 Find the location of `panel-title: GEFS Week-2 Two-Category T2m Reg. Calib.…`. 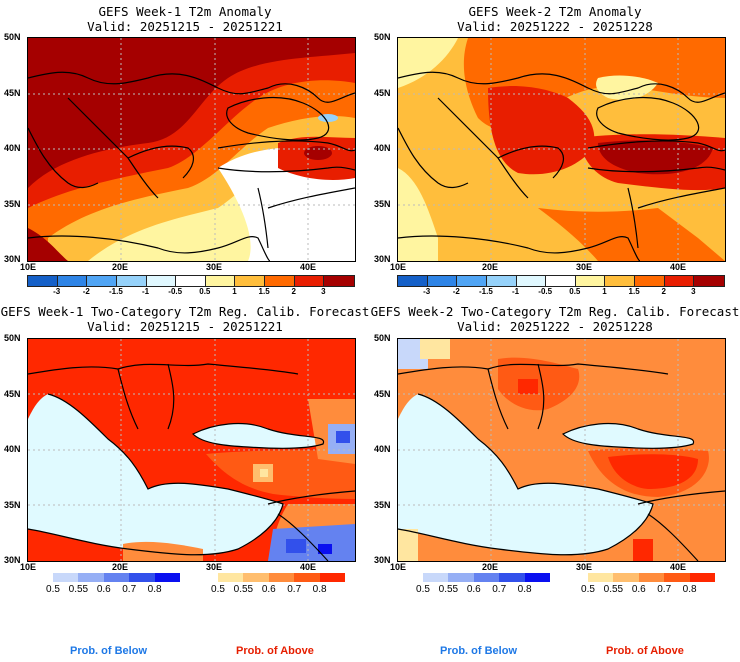

panel-title: GEFS Week-2 Two-Category T2m Reg. Calib.… is located at coordinates (555, 311).